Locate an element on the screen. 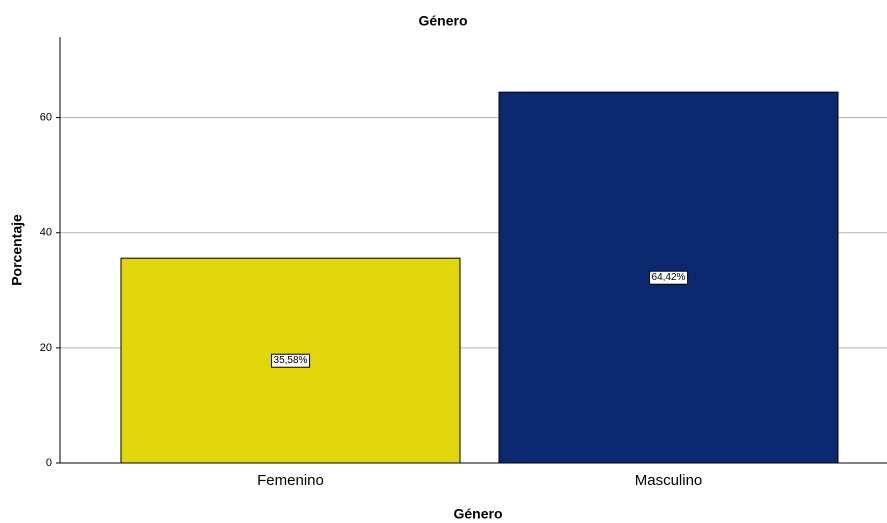  data-label: 35,58% is located at coordinates (291, 360).